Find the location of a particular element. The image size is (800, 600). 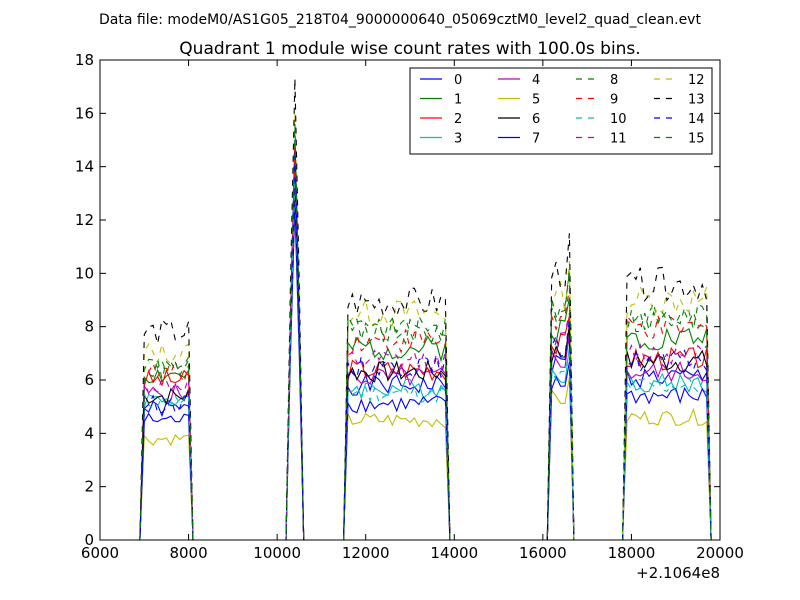

y-tick-label: 2 is located at coordinates (89, 487).